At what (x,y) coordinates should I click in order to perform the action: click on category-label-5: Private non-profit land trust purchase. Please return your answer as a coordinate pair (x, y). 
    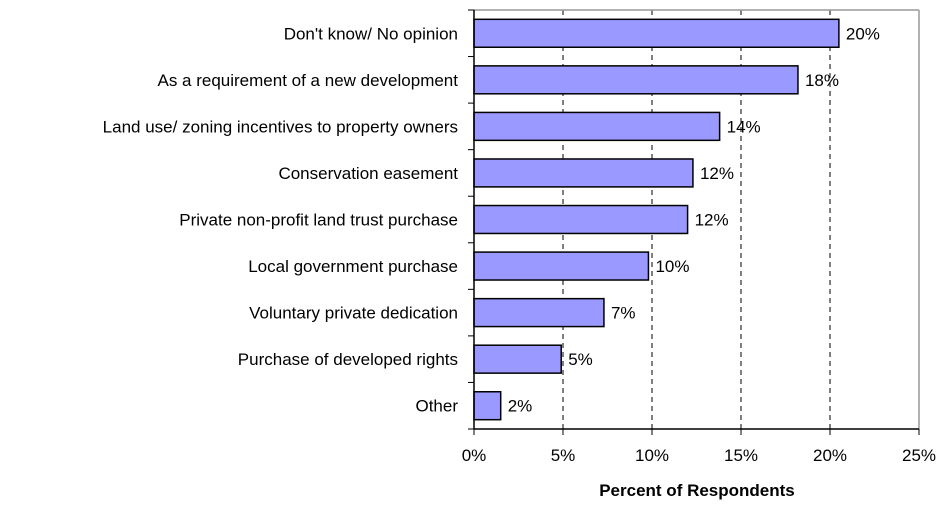
    Looking at the image, I should click on (318, 220).